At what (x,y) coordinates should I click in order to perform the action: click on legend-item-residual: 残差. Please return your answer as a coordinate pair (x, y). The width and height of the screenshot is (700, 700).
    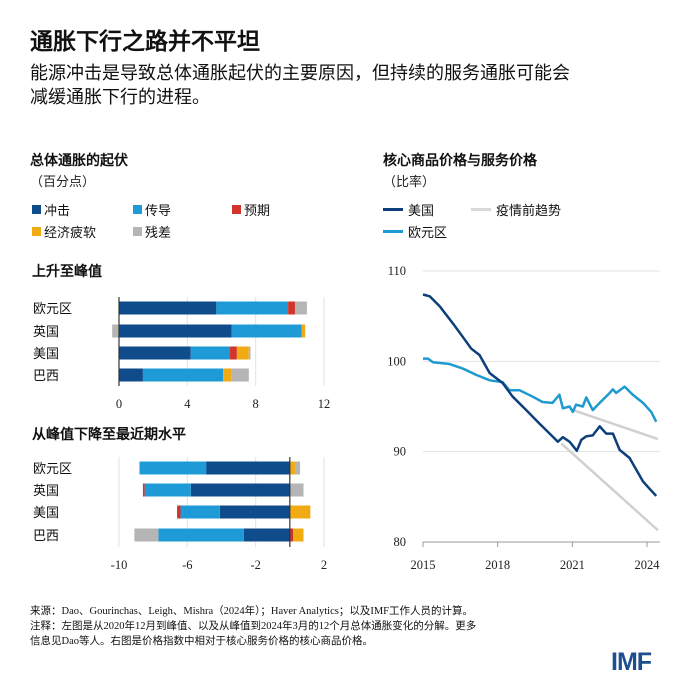
    Looking at the image, I should click on (152, 231).